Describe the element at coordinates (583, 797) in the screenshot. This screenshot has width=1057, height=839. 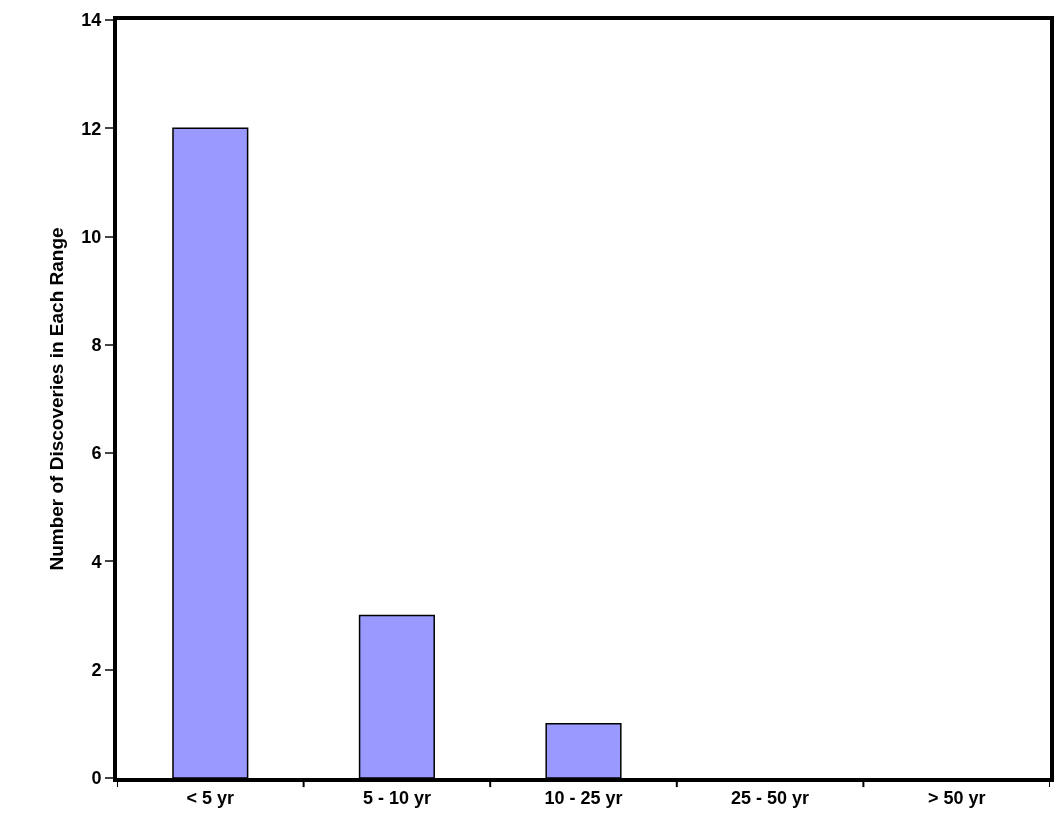
I see `x-tick-label: 10 - 25 yr` at that location.